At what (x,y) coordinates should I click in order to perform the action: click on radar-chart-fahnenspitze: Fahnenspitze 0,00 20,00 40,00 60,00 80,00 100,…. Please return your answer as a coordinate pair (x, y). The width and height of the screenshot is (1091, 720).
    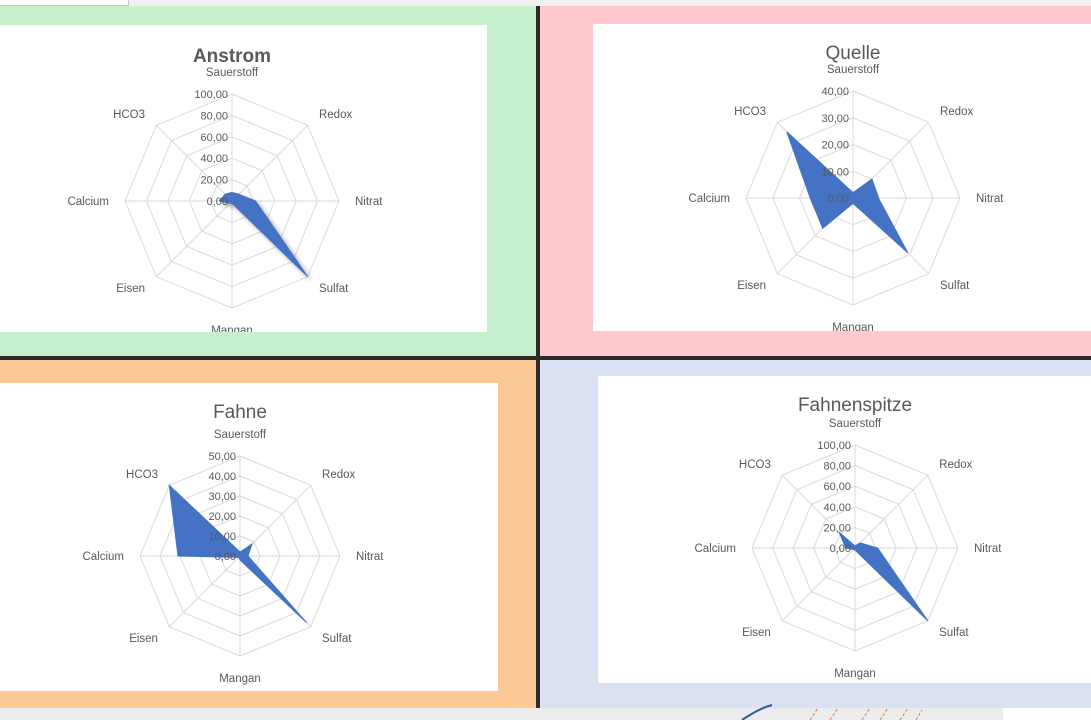
    Looking at the image, I should click on (848, 537).